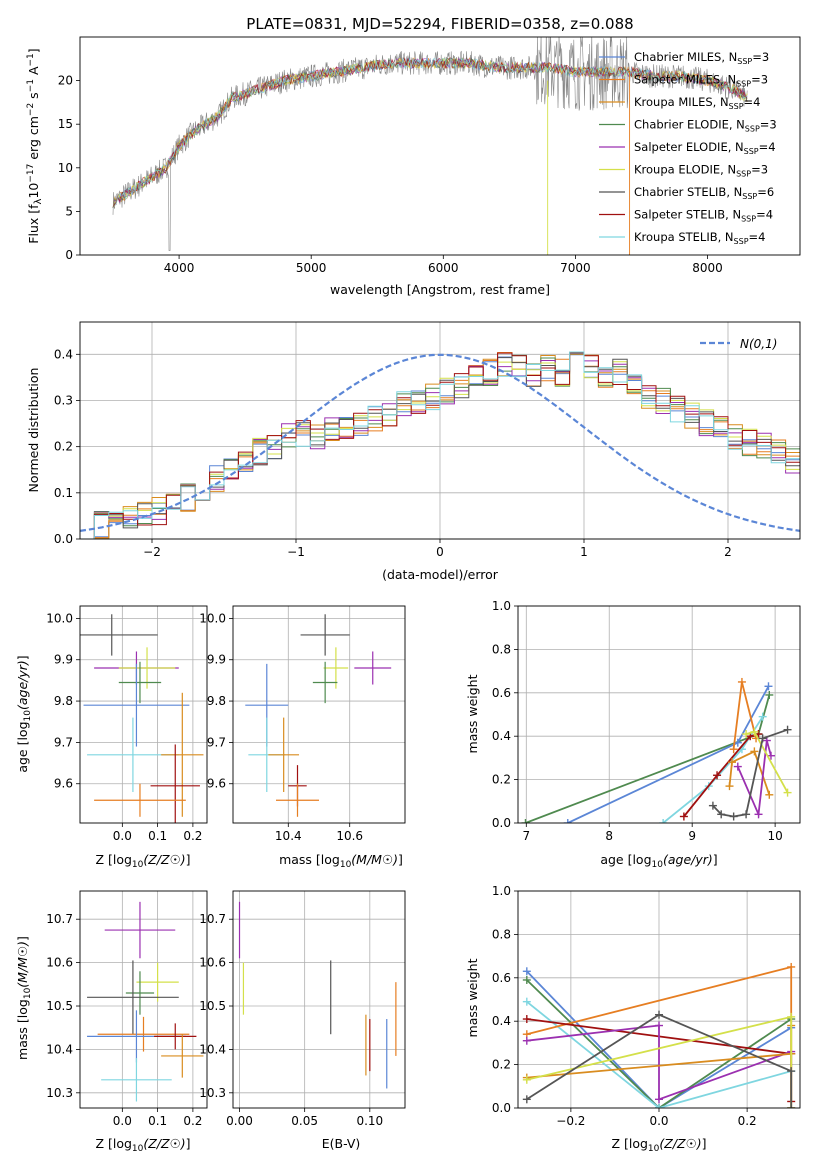 This screenshot has height=1170, width=819. I want to click on mwAge-xlabel-sub: 10, so click(658, 865).